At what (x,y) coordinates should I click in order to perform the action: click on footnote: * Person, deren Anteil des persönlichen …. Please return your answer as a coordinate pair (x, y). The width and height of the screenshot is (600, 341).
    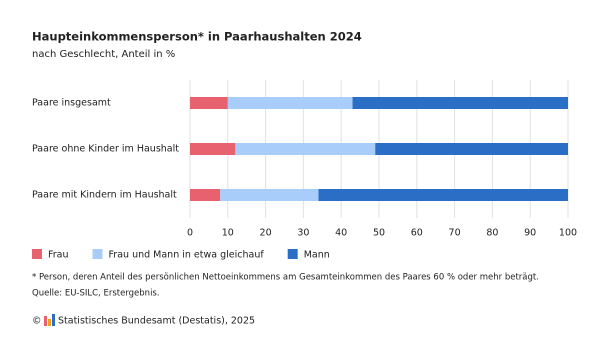
    Looking at the image, I should click on (285, 278).